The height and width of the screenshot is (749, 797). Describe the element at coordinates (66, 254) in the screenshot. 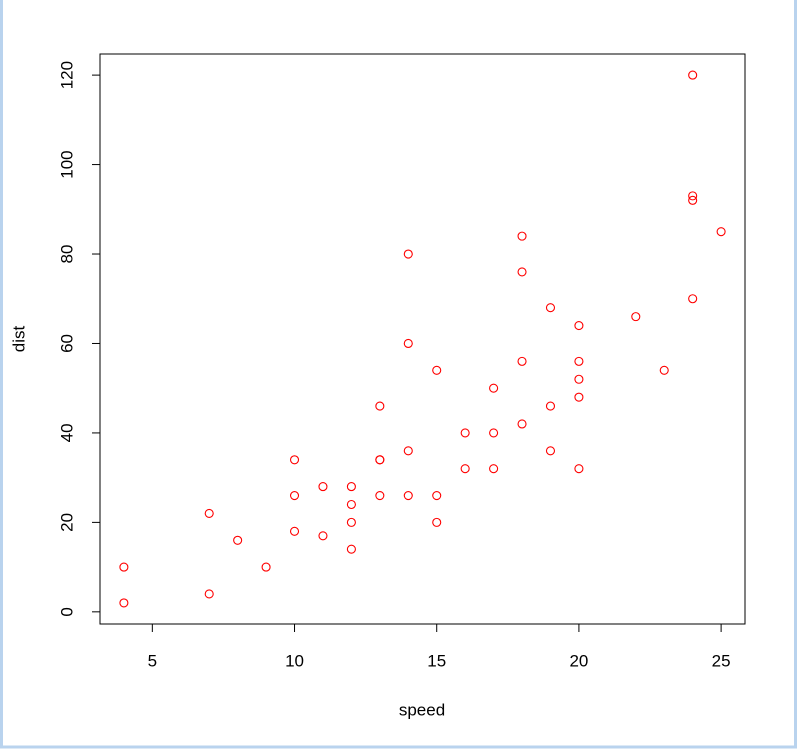

I see `y-tick-label: 80` at that location.